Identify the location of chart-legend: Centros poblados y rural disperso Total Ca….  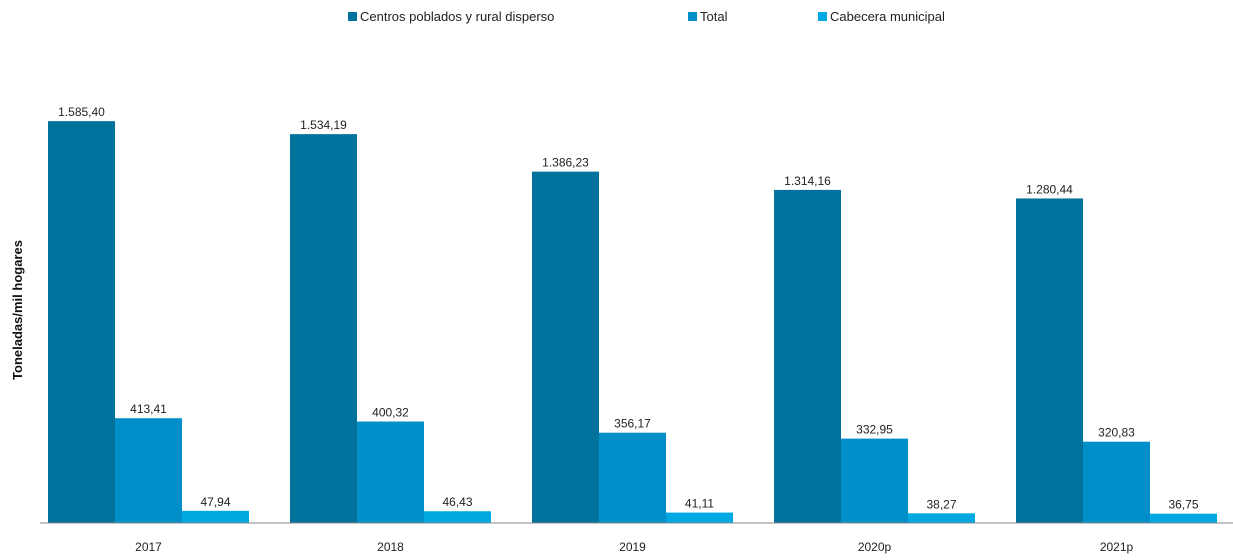
(646, 16).